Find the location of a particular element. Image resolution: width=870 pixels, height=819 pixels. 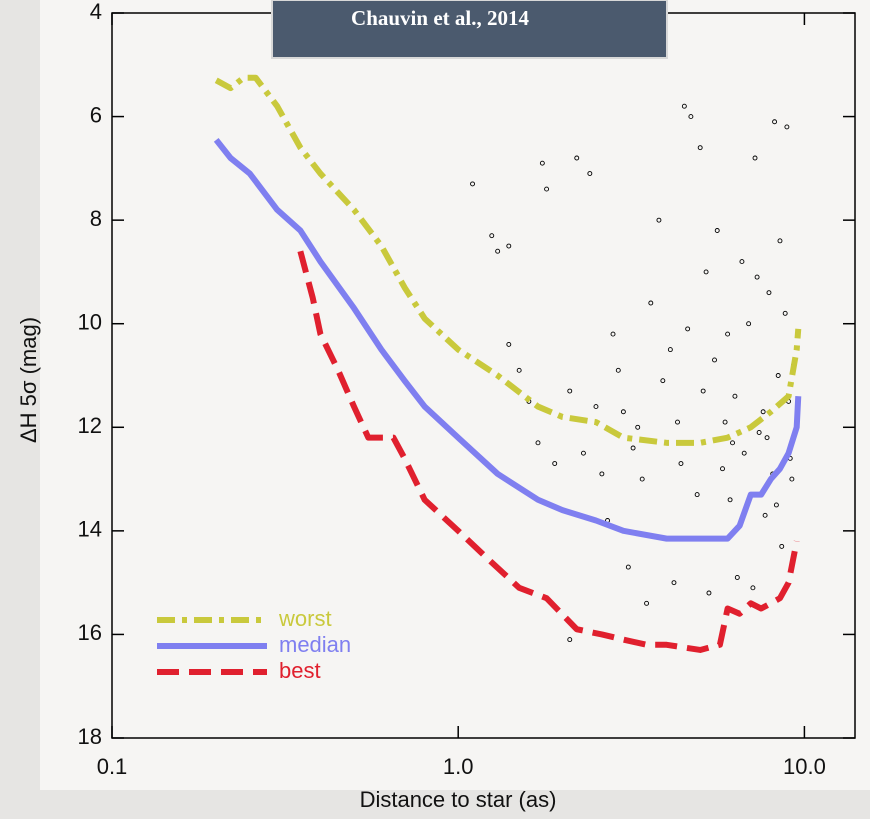

y-axis-label: ΔH 5σ (mag) is located at coordinates (28, 380).